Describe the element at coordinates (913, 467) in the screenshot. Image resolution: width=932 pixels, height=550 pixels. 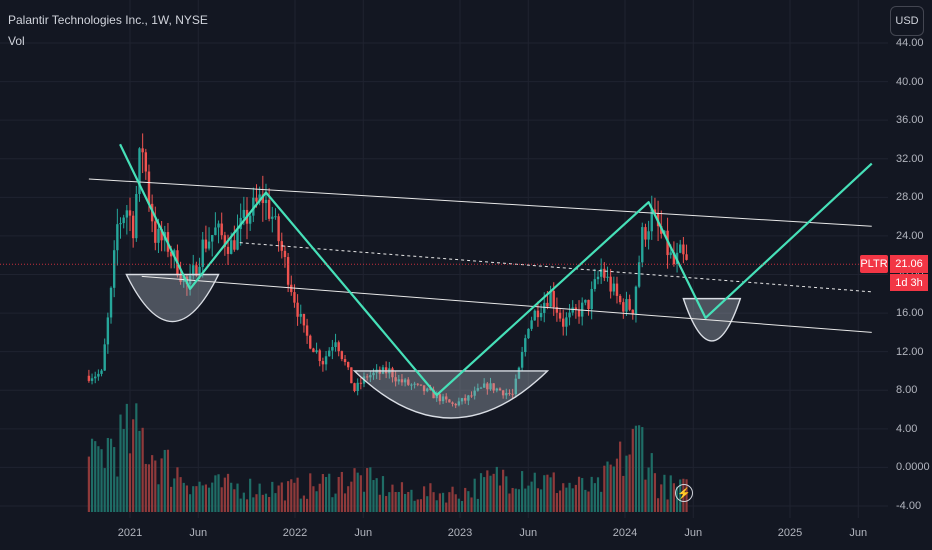
I see `price-tick-label: 0.0000` at that location.